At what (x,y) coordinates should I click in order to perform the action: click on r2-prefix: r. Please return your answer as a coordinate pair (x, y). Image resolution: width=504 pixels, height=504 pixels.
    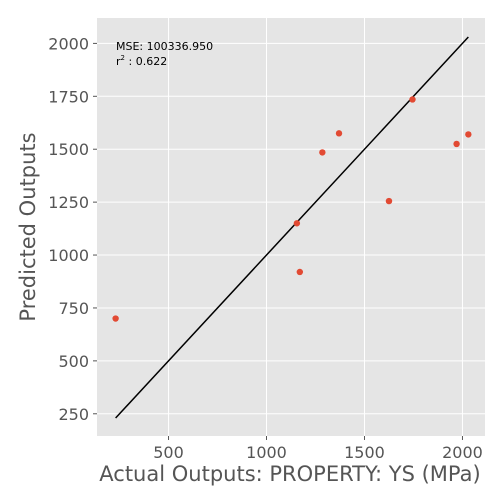
    Looking at the image, I should click on (118, 61).